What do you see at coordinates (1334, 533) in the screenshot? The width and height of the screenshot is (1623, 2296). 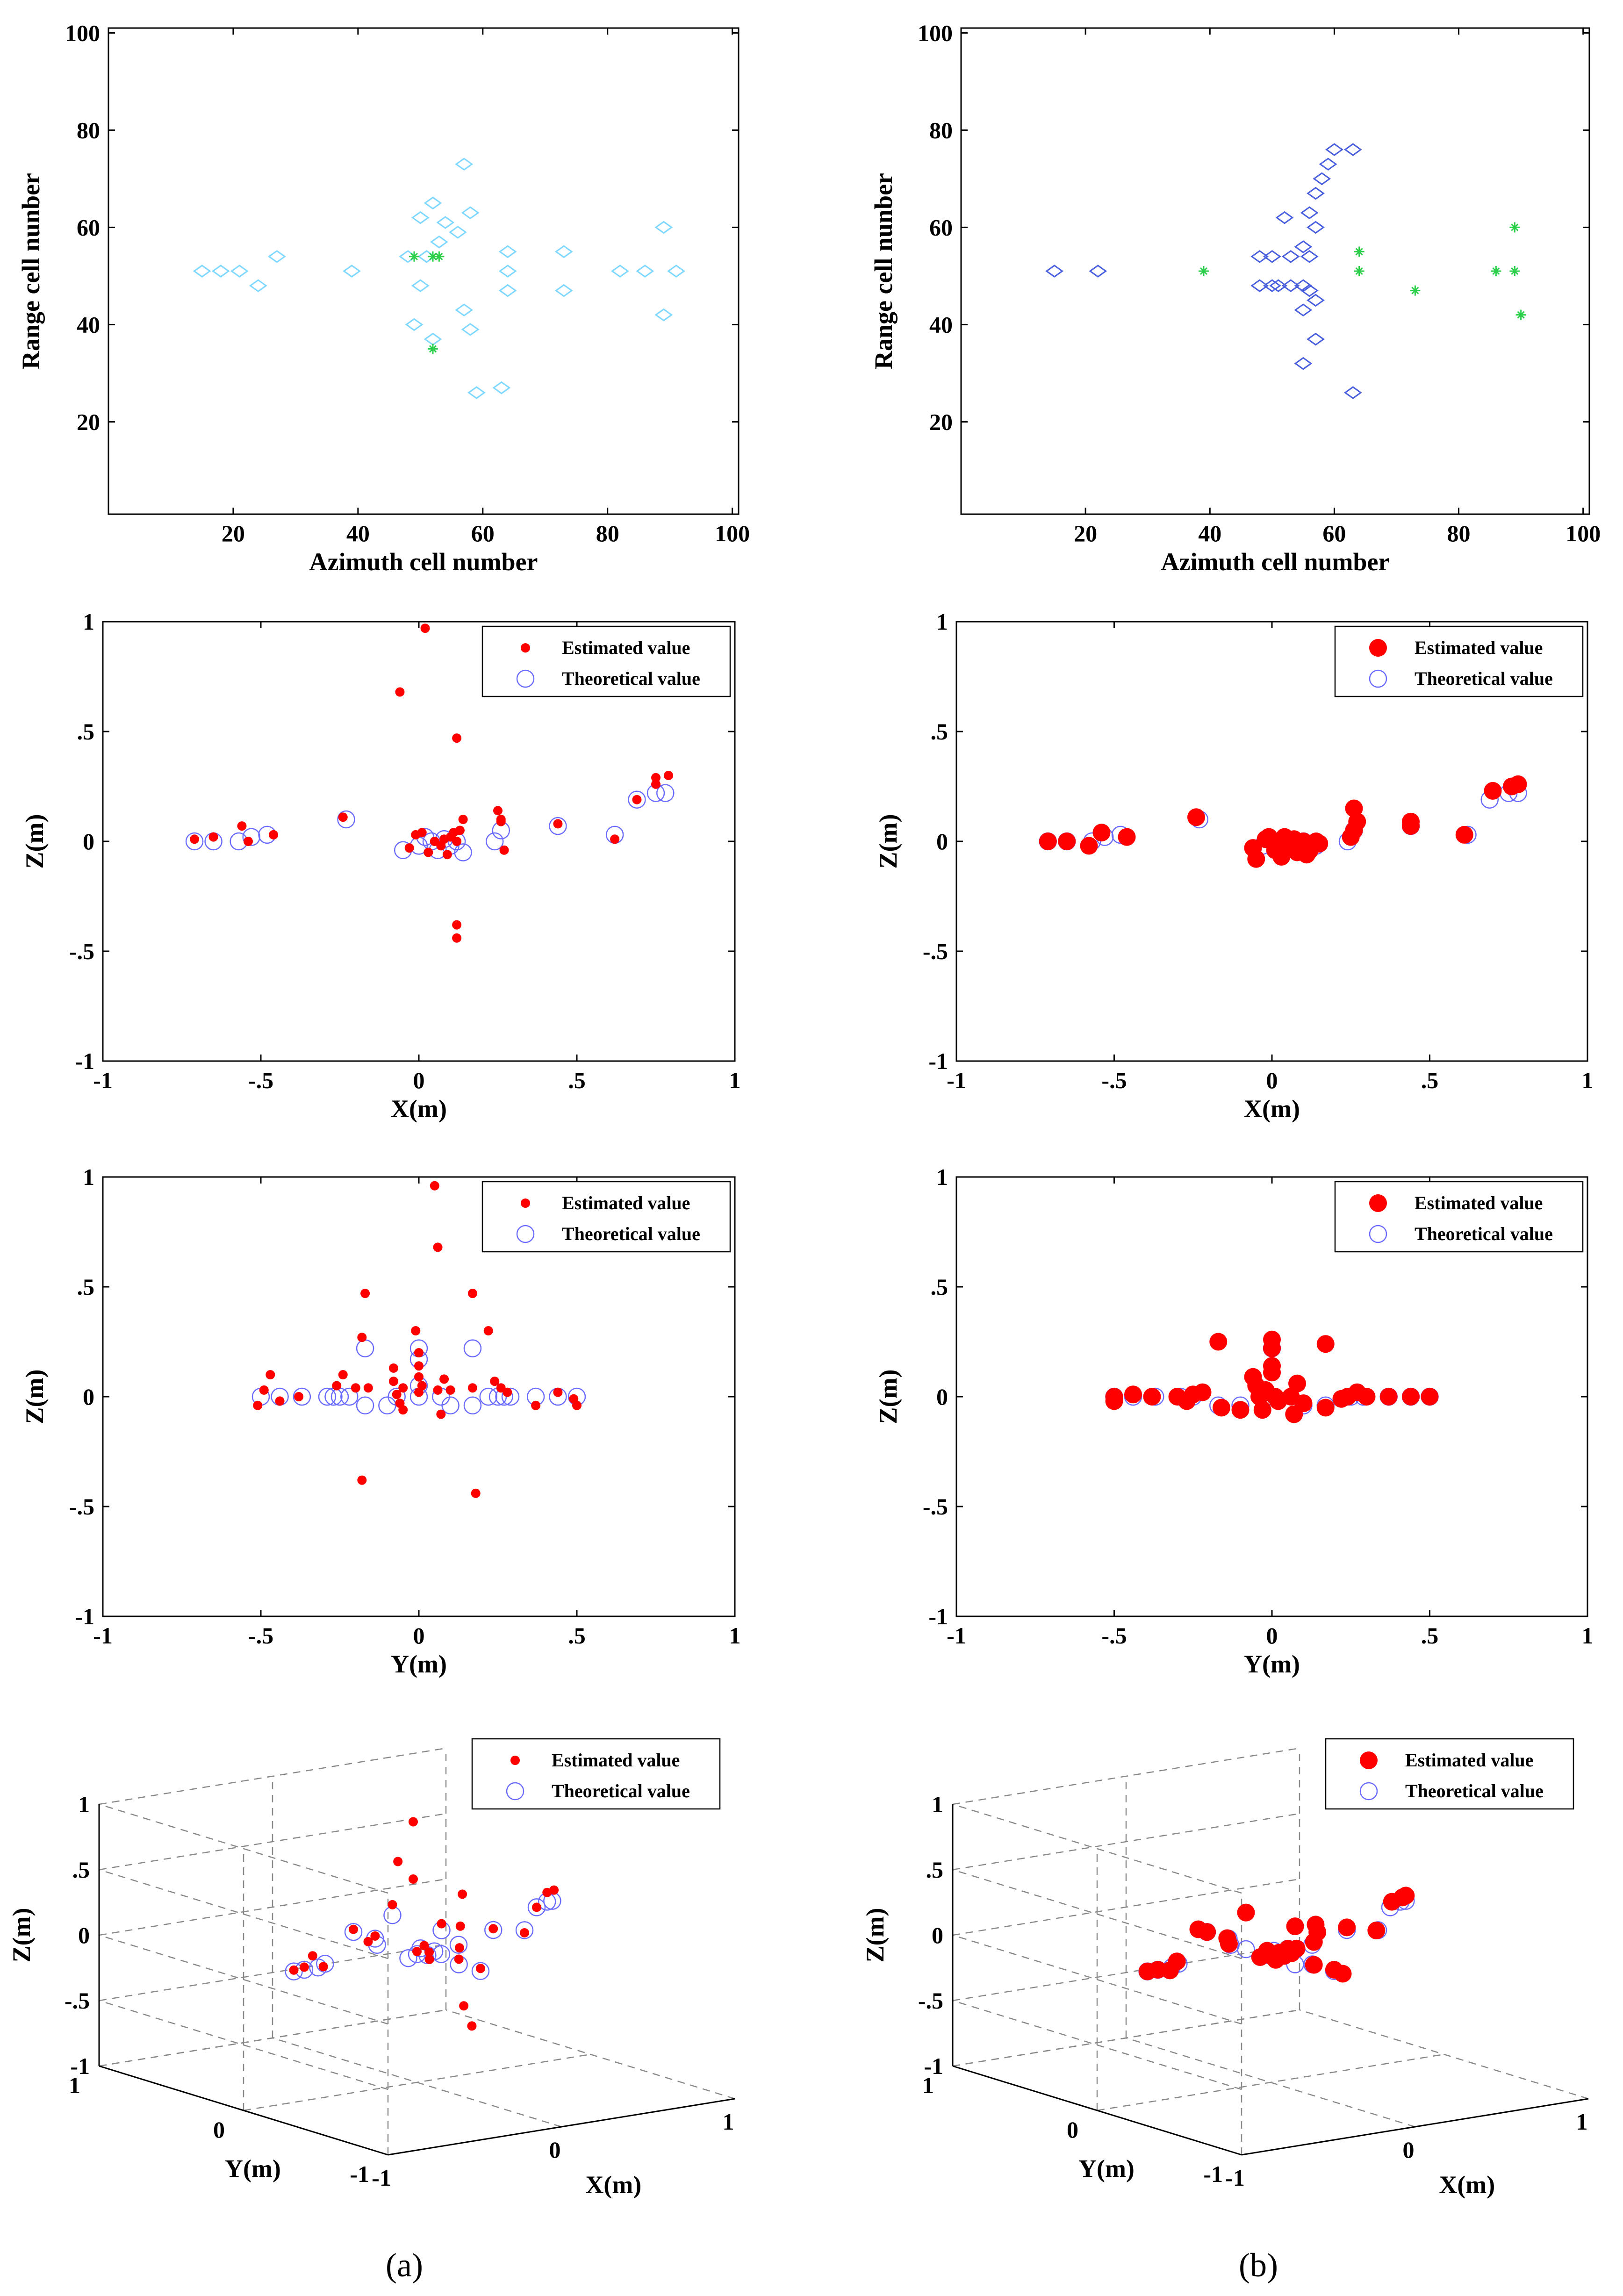 I see `x-tick-label: 60` at bounding box center [1334, 533].